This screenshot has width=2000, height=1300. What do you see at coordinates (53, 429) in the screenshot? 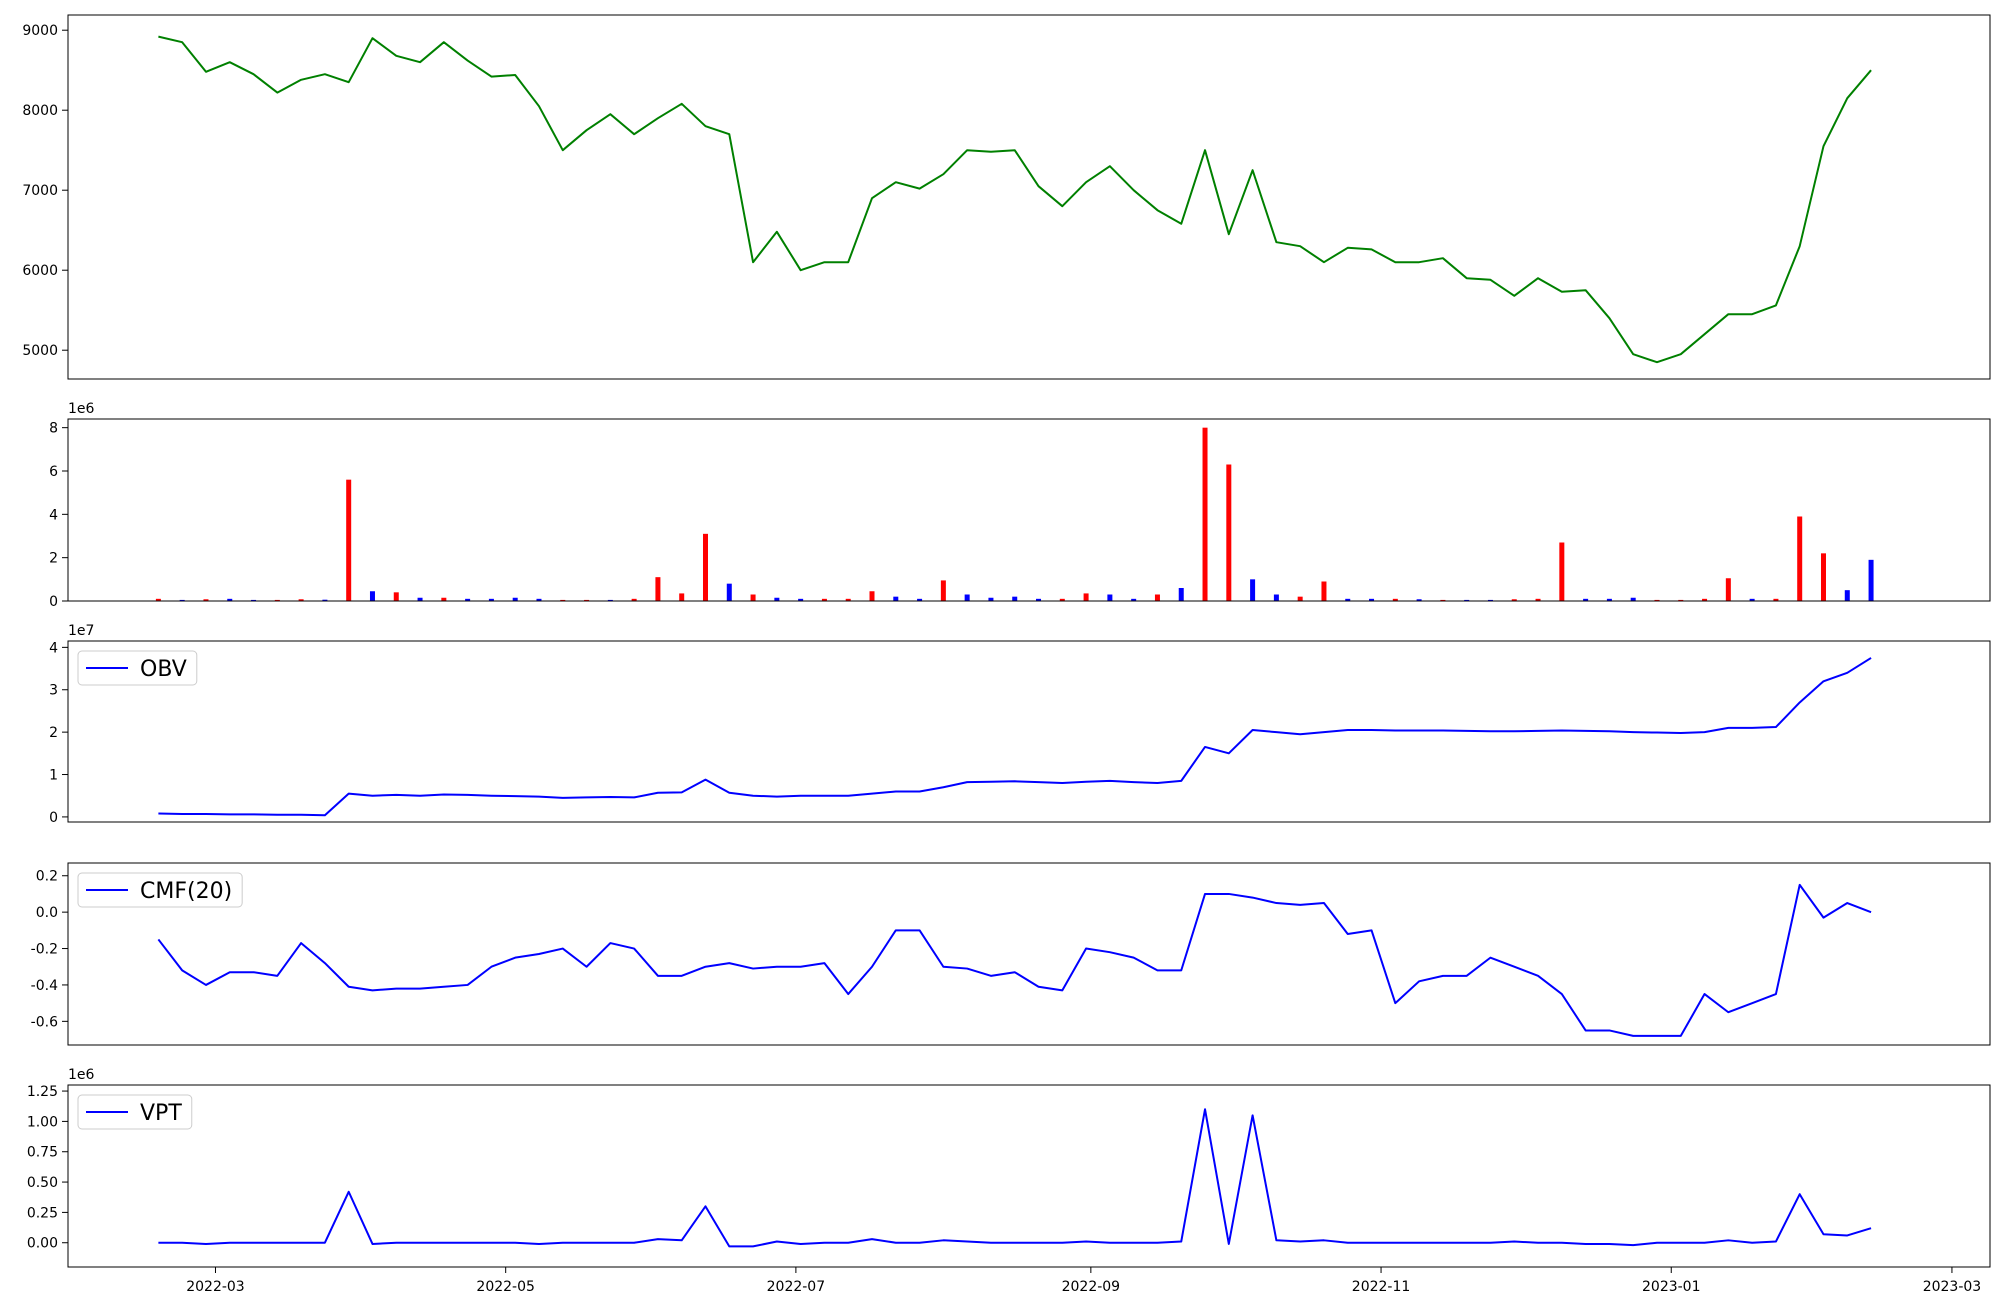
I see `y-tick-label: 8` at bounding box center [53, 429].